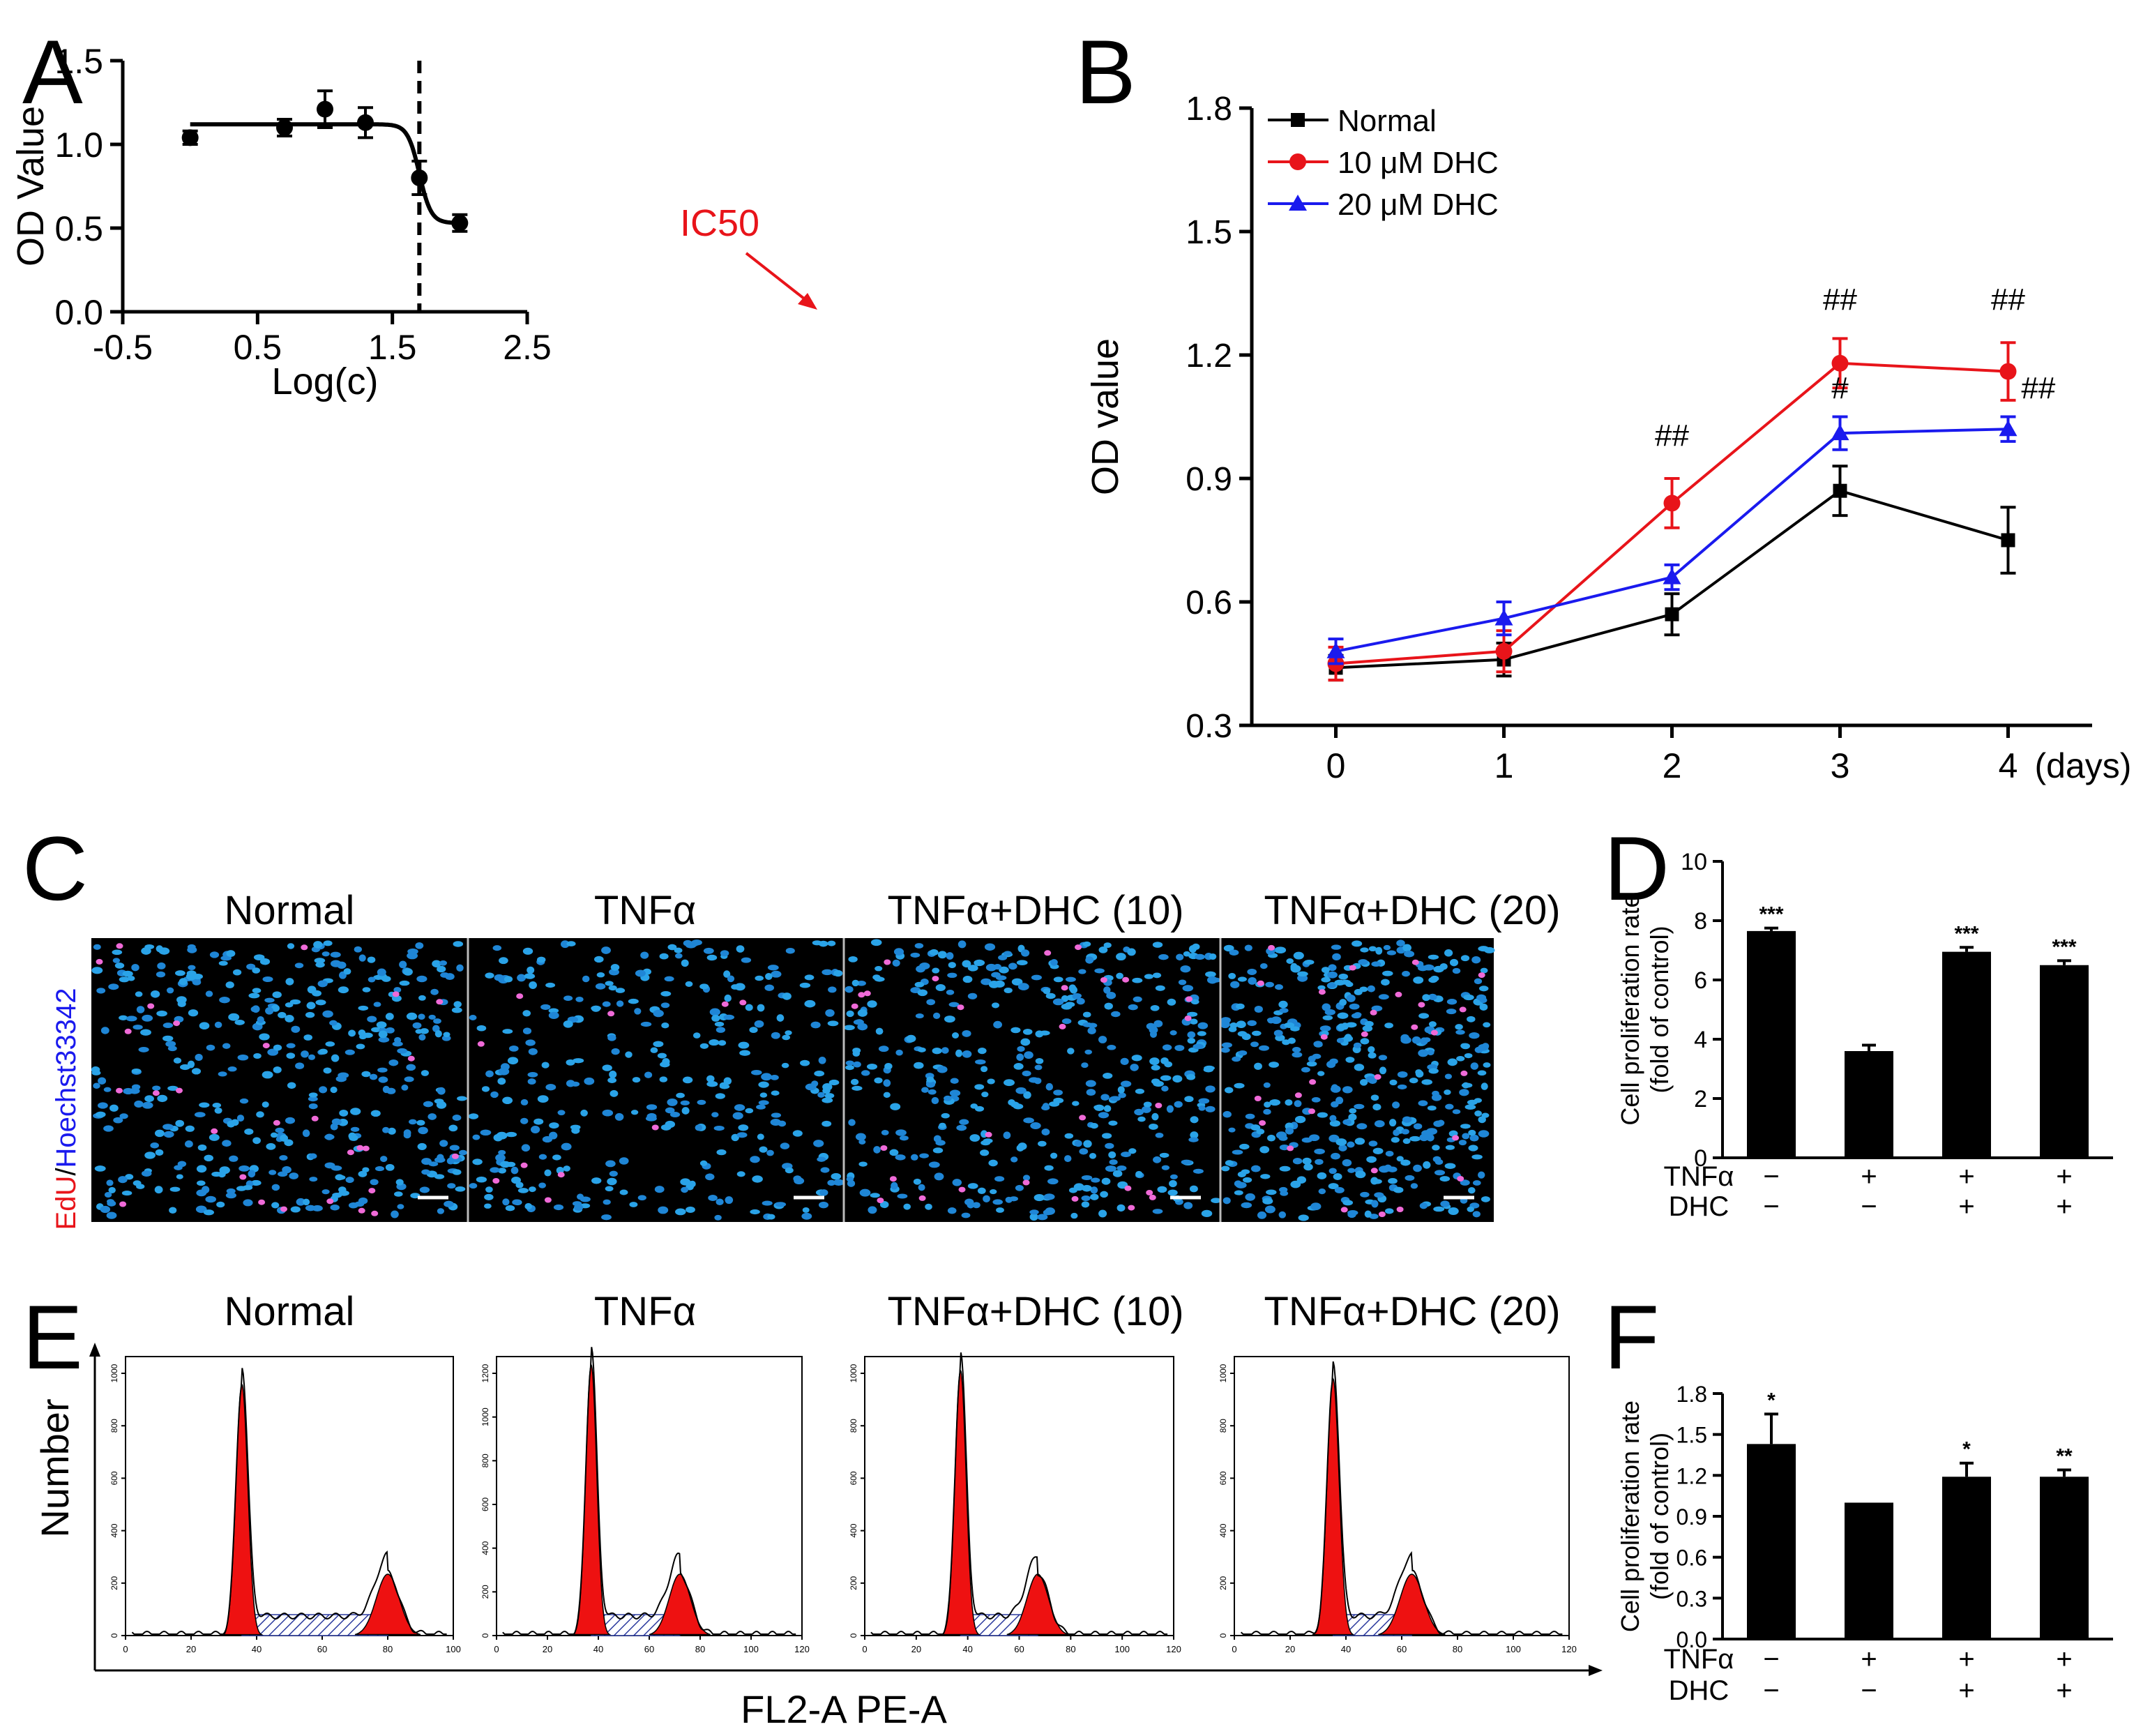 The height and width of the screenshot is (1736, 2150). What do you see at coordinates (2064, 1206) in the screenshot?
I see `d-dhc-sign: +` at bounding box center [2064, 1206].